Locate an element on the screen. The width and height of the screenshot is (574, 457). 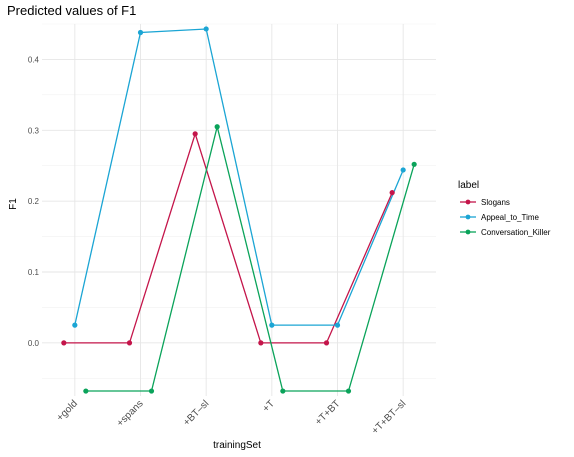
legend-label: Conversation_Killer is located at coordinates (516, 232).